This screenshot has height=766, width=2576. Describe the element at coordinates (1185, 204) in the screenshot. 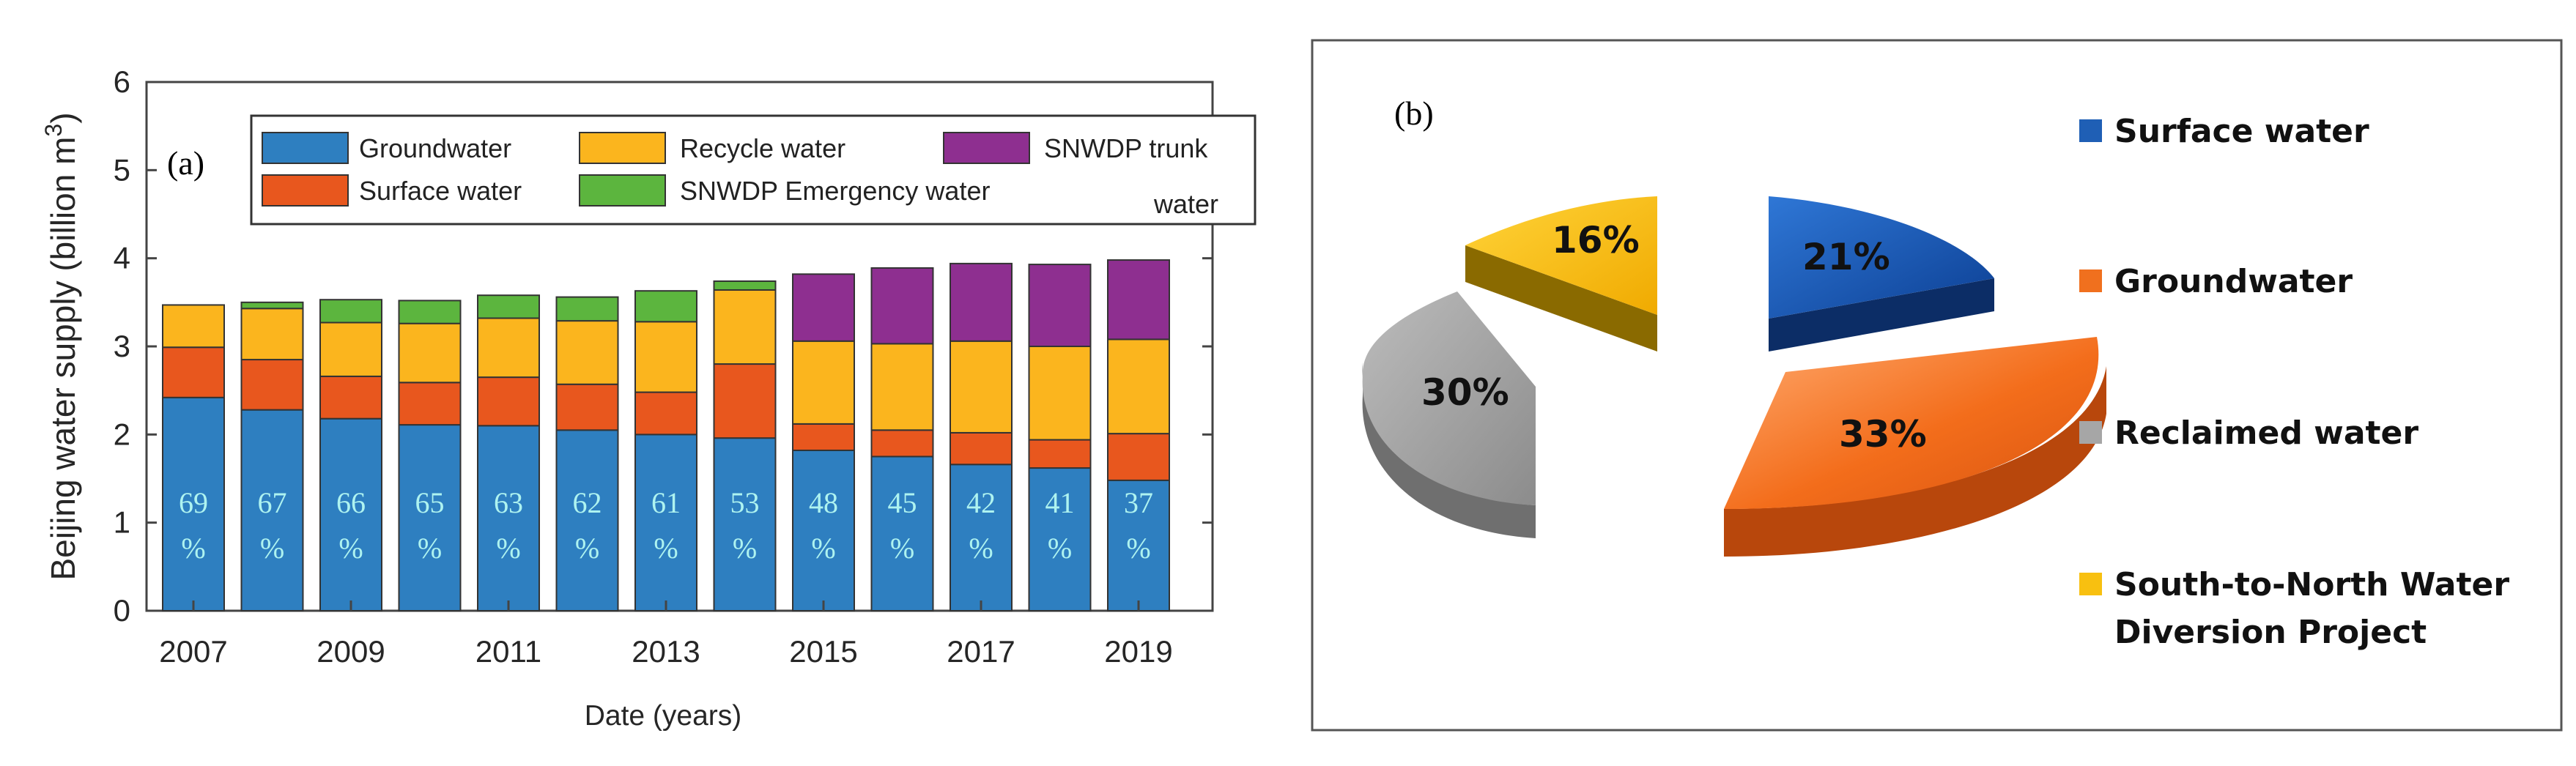

I see `legend-label-snwdp-trunk-line2: water` at that location.